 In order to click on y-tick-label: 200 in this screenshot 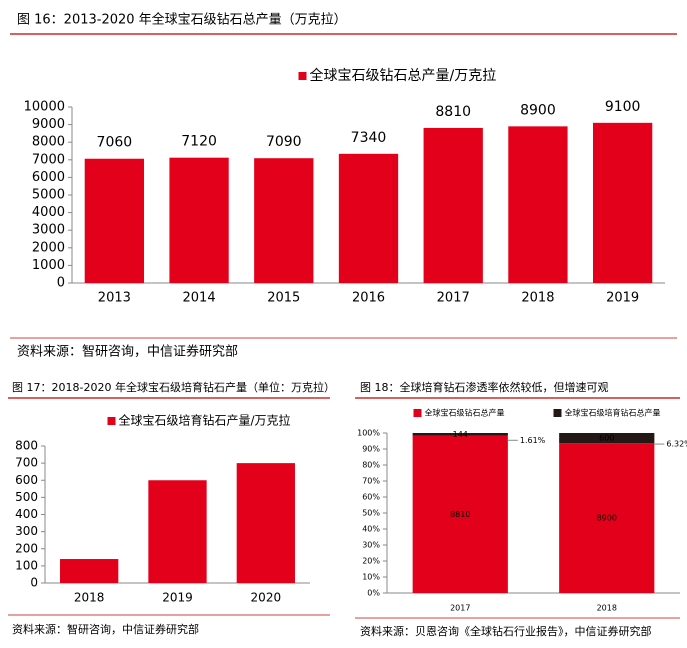, I will do `click(26, 548)`.